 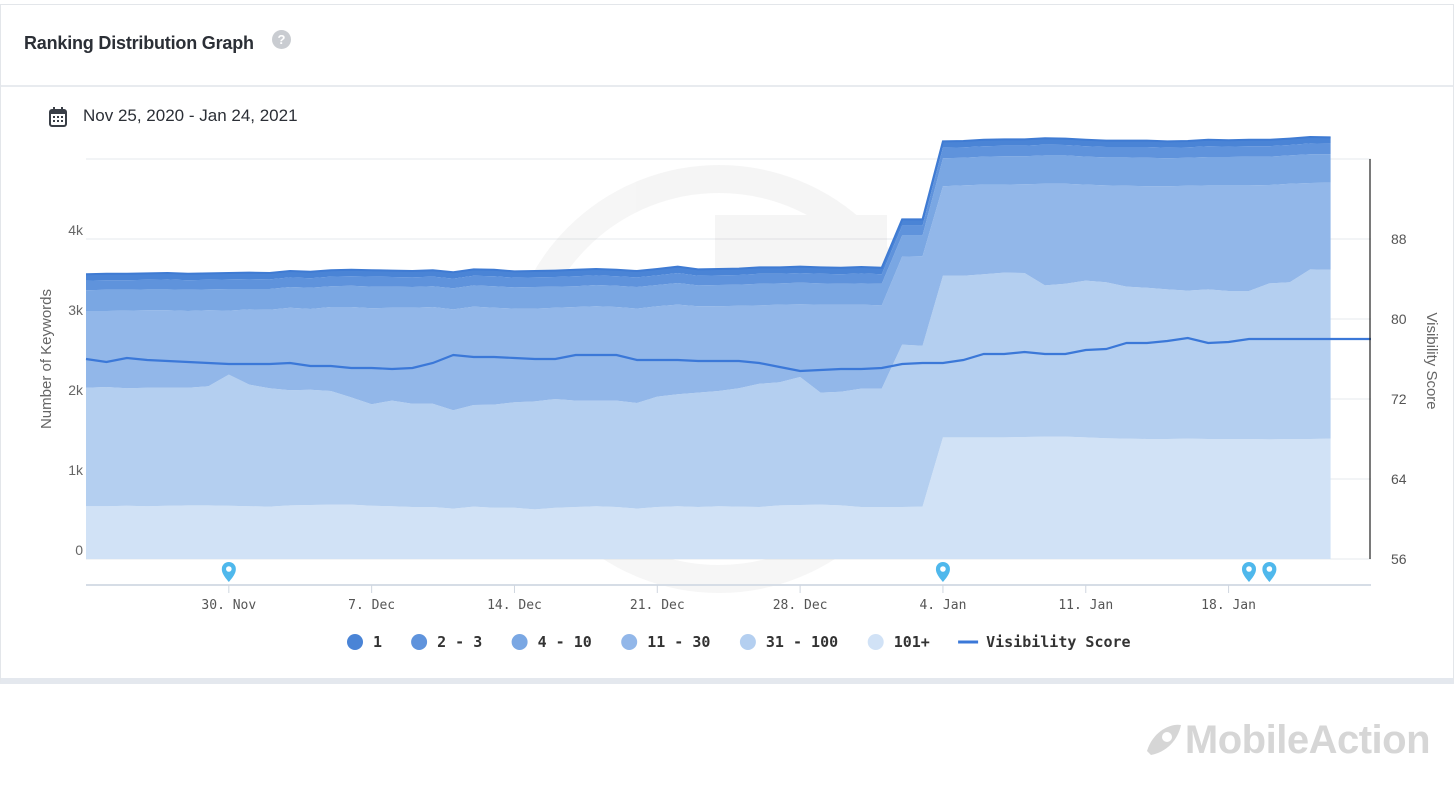 I want to click on y-tick-label: 4k, so click(x=76, y=230).